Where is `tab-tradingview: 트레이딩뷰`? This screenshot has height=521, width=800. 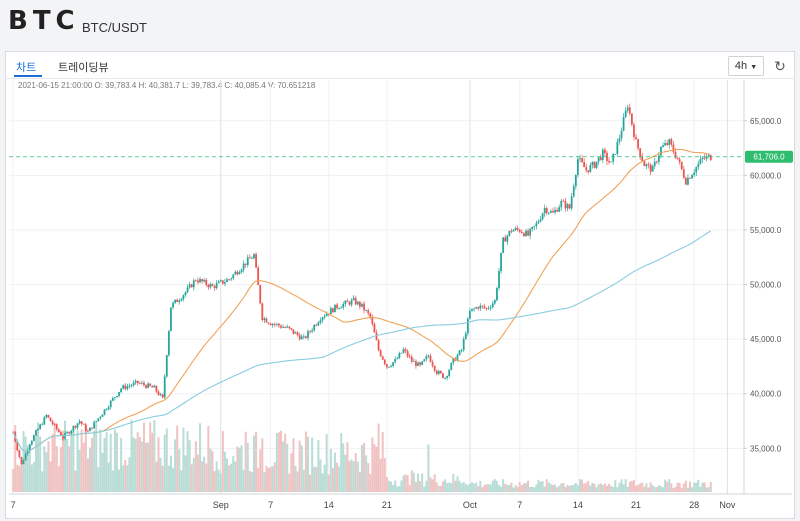 tab-tradingview: 트레이딩뷰 is located at coordinates (83, 68).